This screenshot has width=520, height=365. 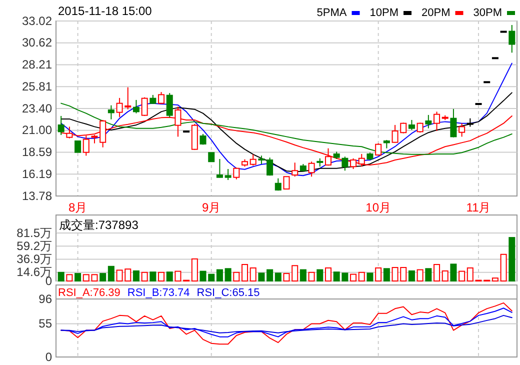 What do you see at coordinates (34, 245) in the screenshot?
I see `y-tick-label: 59.2万` at bounding box center [34, 245].